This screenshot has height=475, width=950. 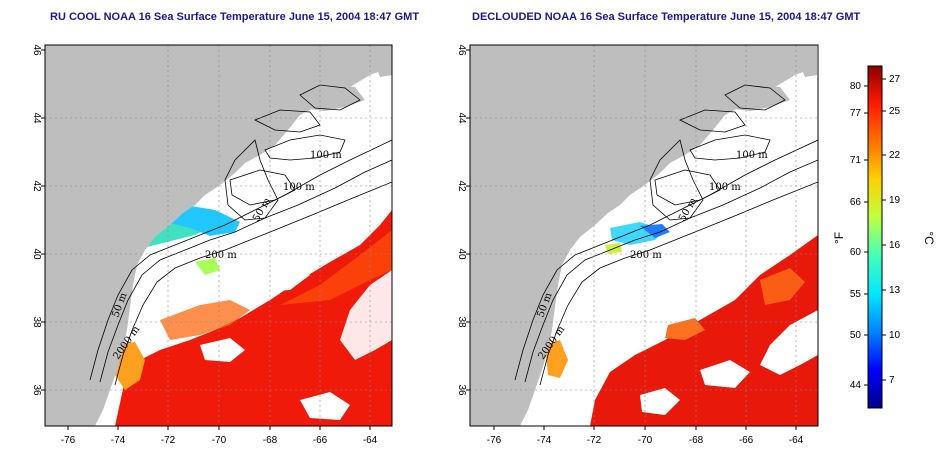 I want to click on fahrenheit-tick-label: 71, so click(x=856, y=160).